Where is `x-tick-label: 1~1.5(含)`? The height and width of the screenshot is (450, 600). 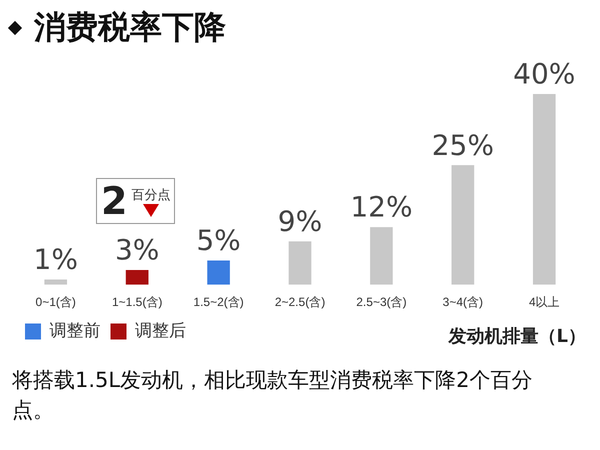 x-tick-label: 1~1.5(含) is located at coordinates (137, 302).